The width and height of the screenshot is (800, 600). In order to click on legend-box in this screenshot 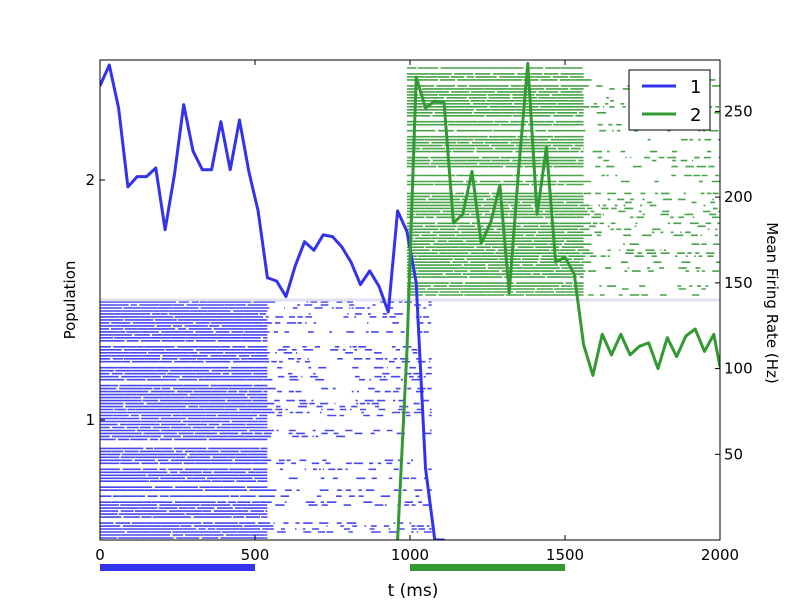, I will do `click(669, 100)`.